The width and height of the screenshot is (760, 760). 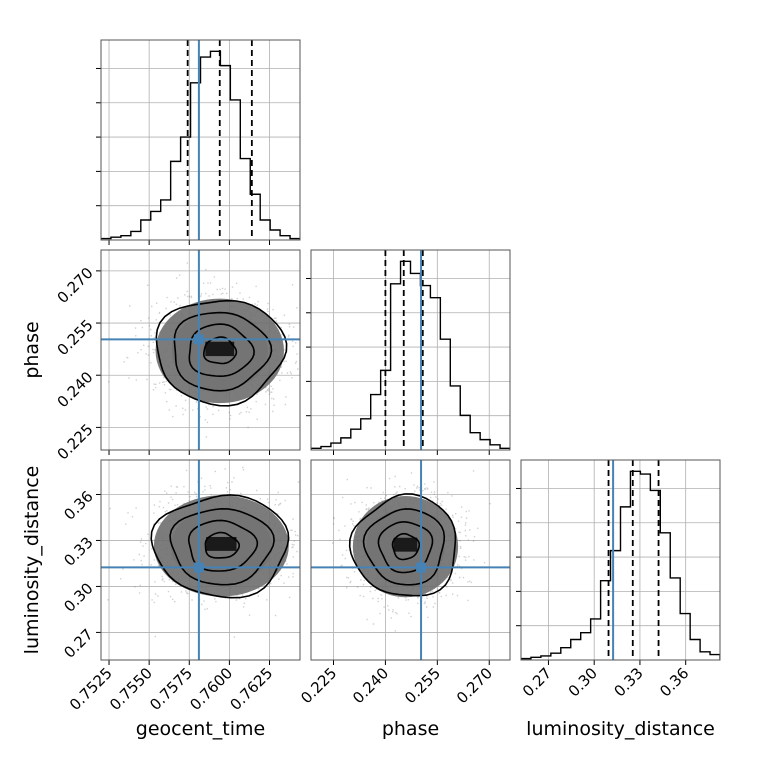 What do you see at coordinates (370, 685) in the screenshot?
I see `x-tick-label: 0.240` at bounding box center [370, 685].